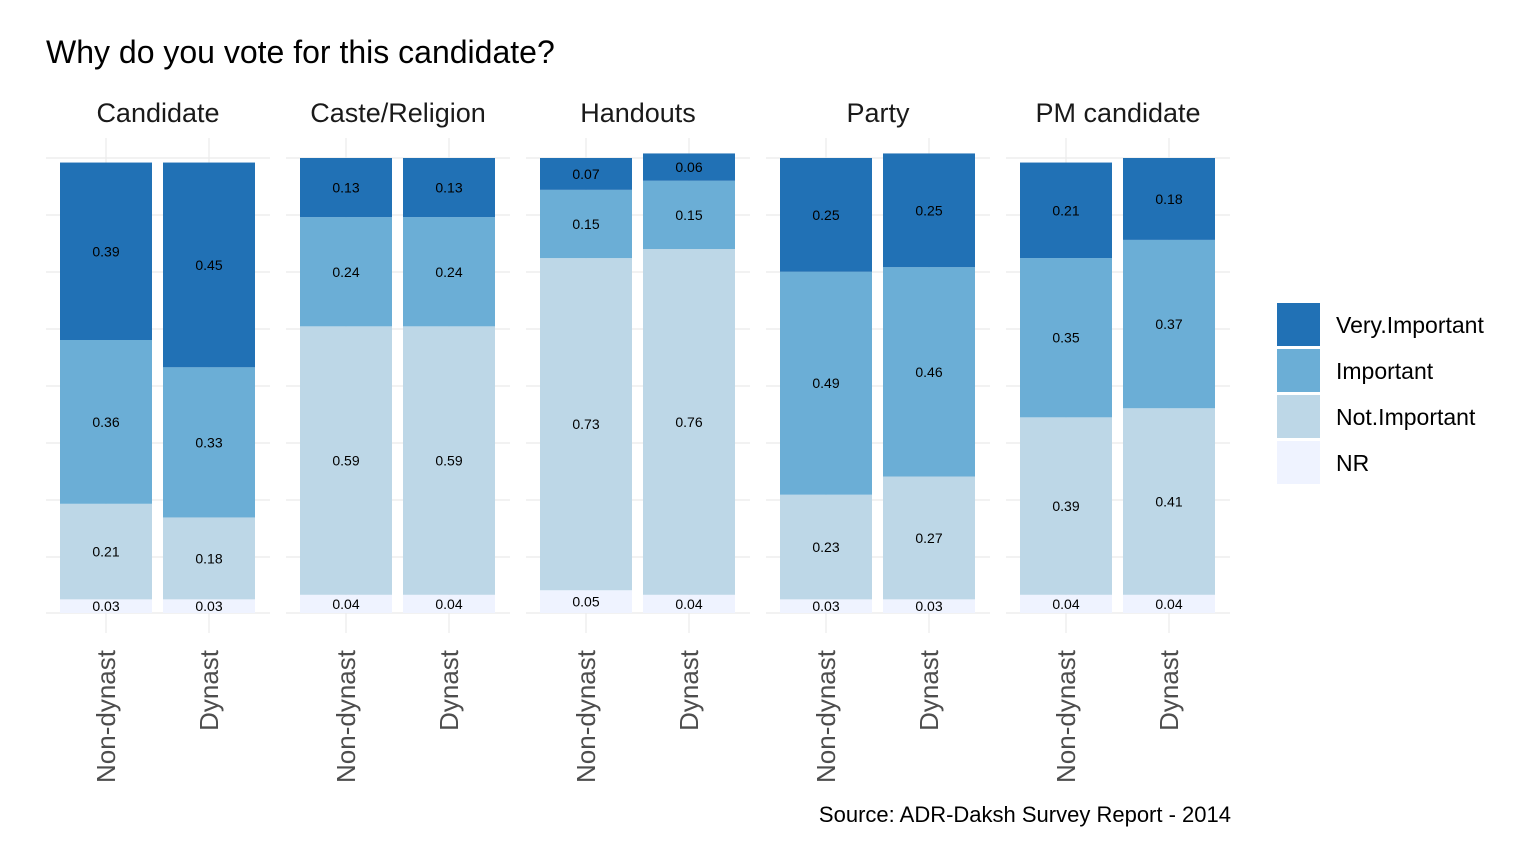 Image resolution: width=1536 pixels, height=864 pixels. What do you see at coordinates (638, 113) in the screenshot?
I see `facet-label: Handouts` at bounding box center [638, 113].